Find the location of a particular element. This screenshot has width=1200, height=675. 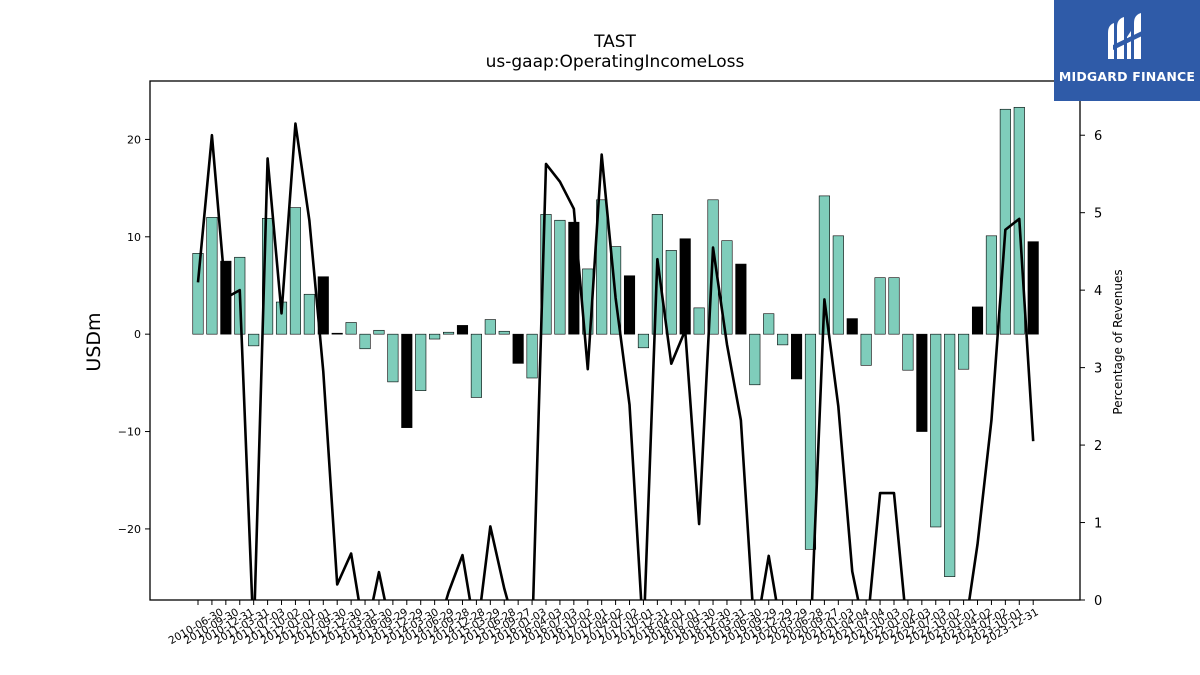

y-tick-label: 20 is located at coordinates (134, 139).